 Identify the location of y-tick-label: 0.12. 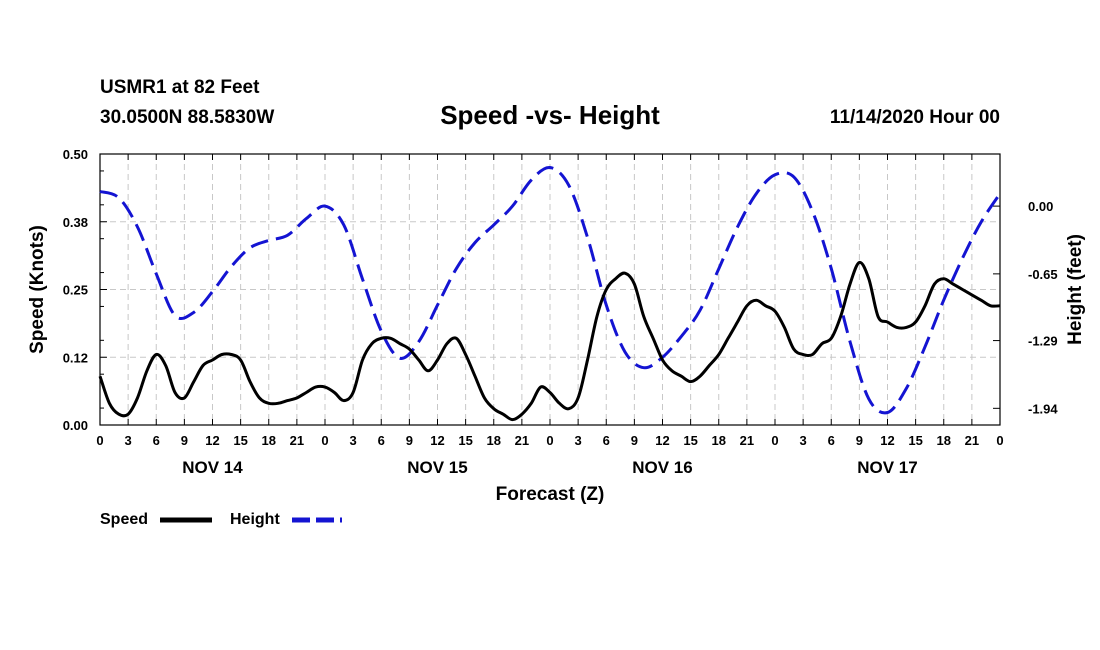
(75, 357).